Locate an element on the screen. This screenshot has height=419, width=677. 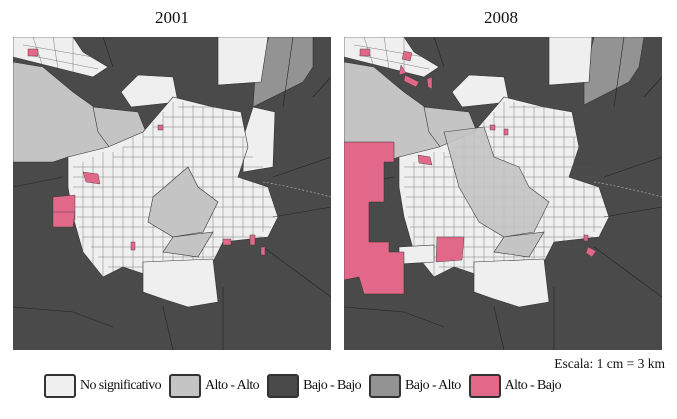
legend-label: No significativo is located at coordinates (121, 385).